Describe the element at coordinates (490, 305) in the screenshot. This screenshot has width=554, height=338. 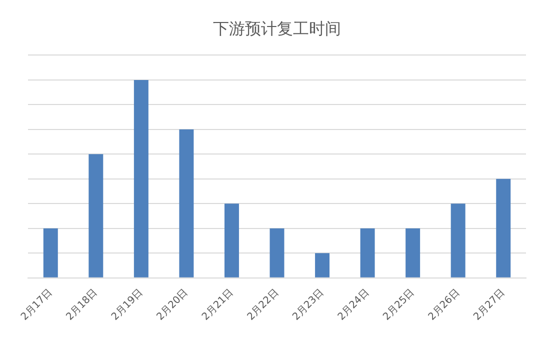
I see `x-tick-label: 2月27日` at that location.